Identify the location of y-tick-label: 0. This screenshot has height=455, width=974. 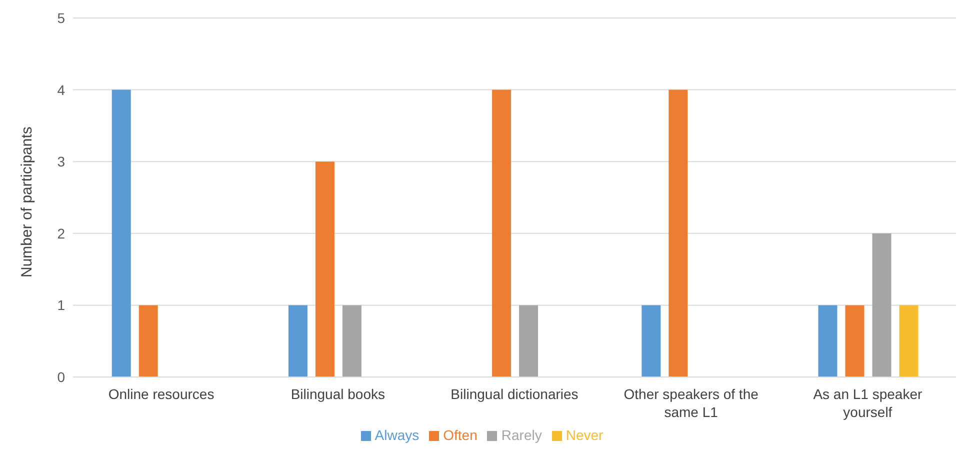
(61, 376).